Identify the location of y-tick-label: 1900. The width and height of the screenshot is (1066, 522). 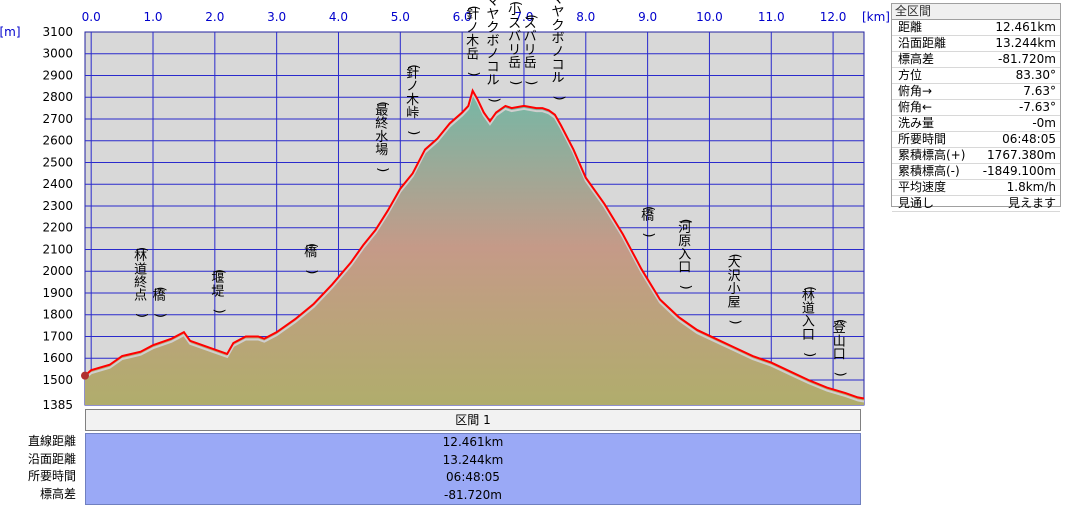
(57, 293).